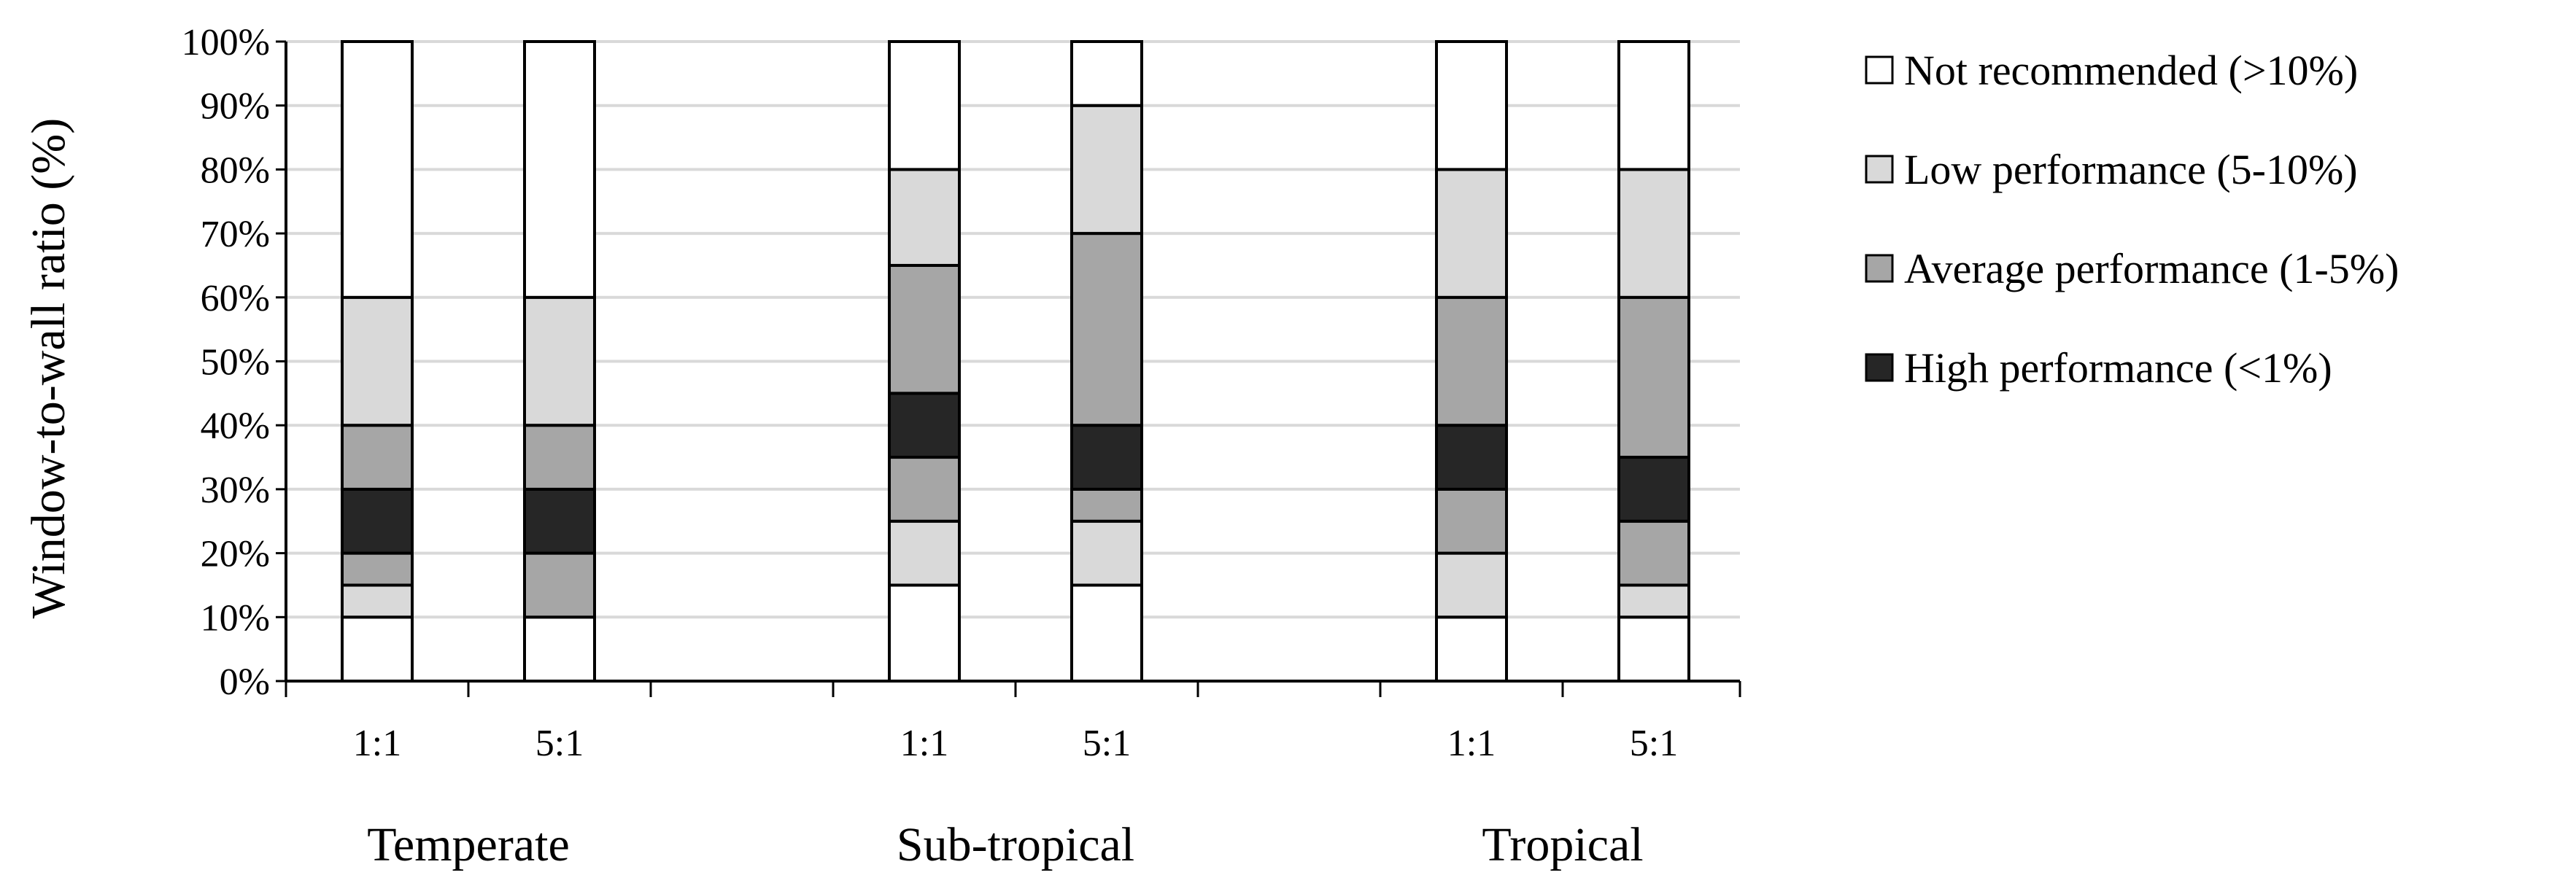  I want to click on x-group-labels: Temperate Sub-tropical Tropical, so click(1005, 845).